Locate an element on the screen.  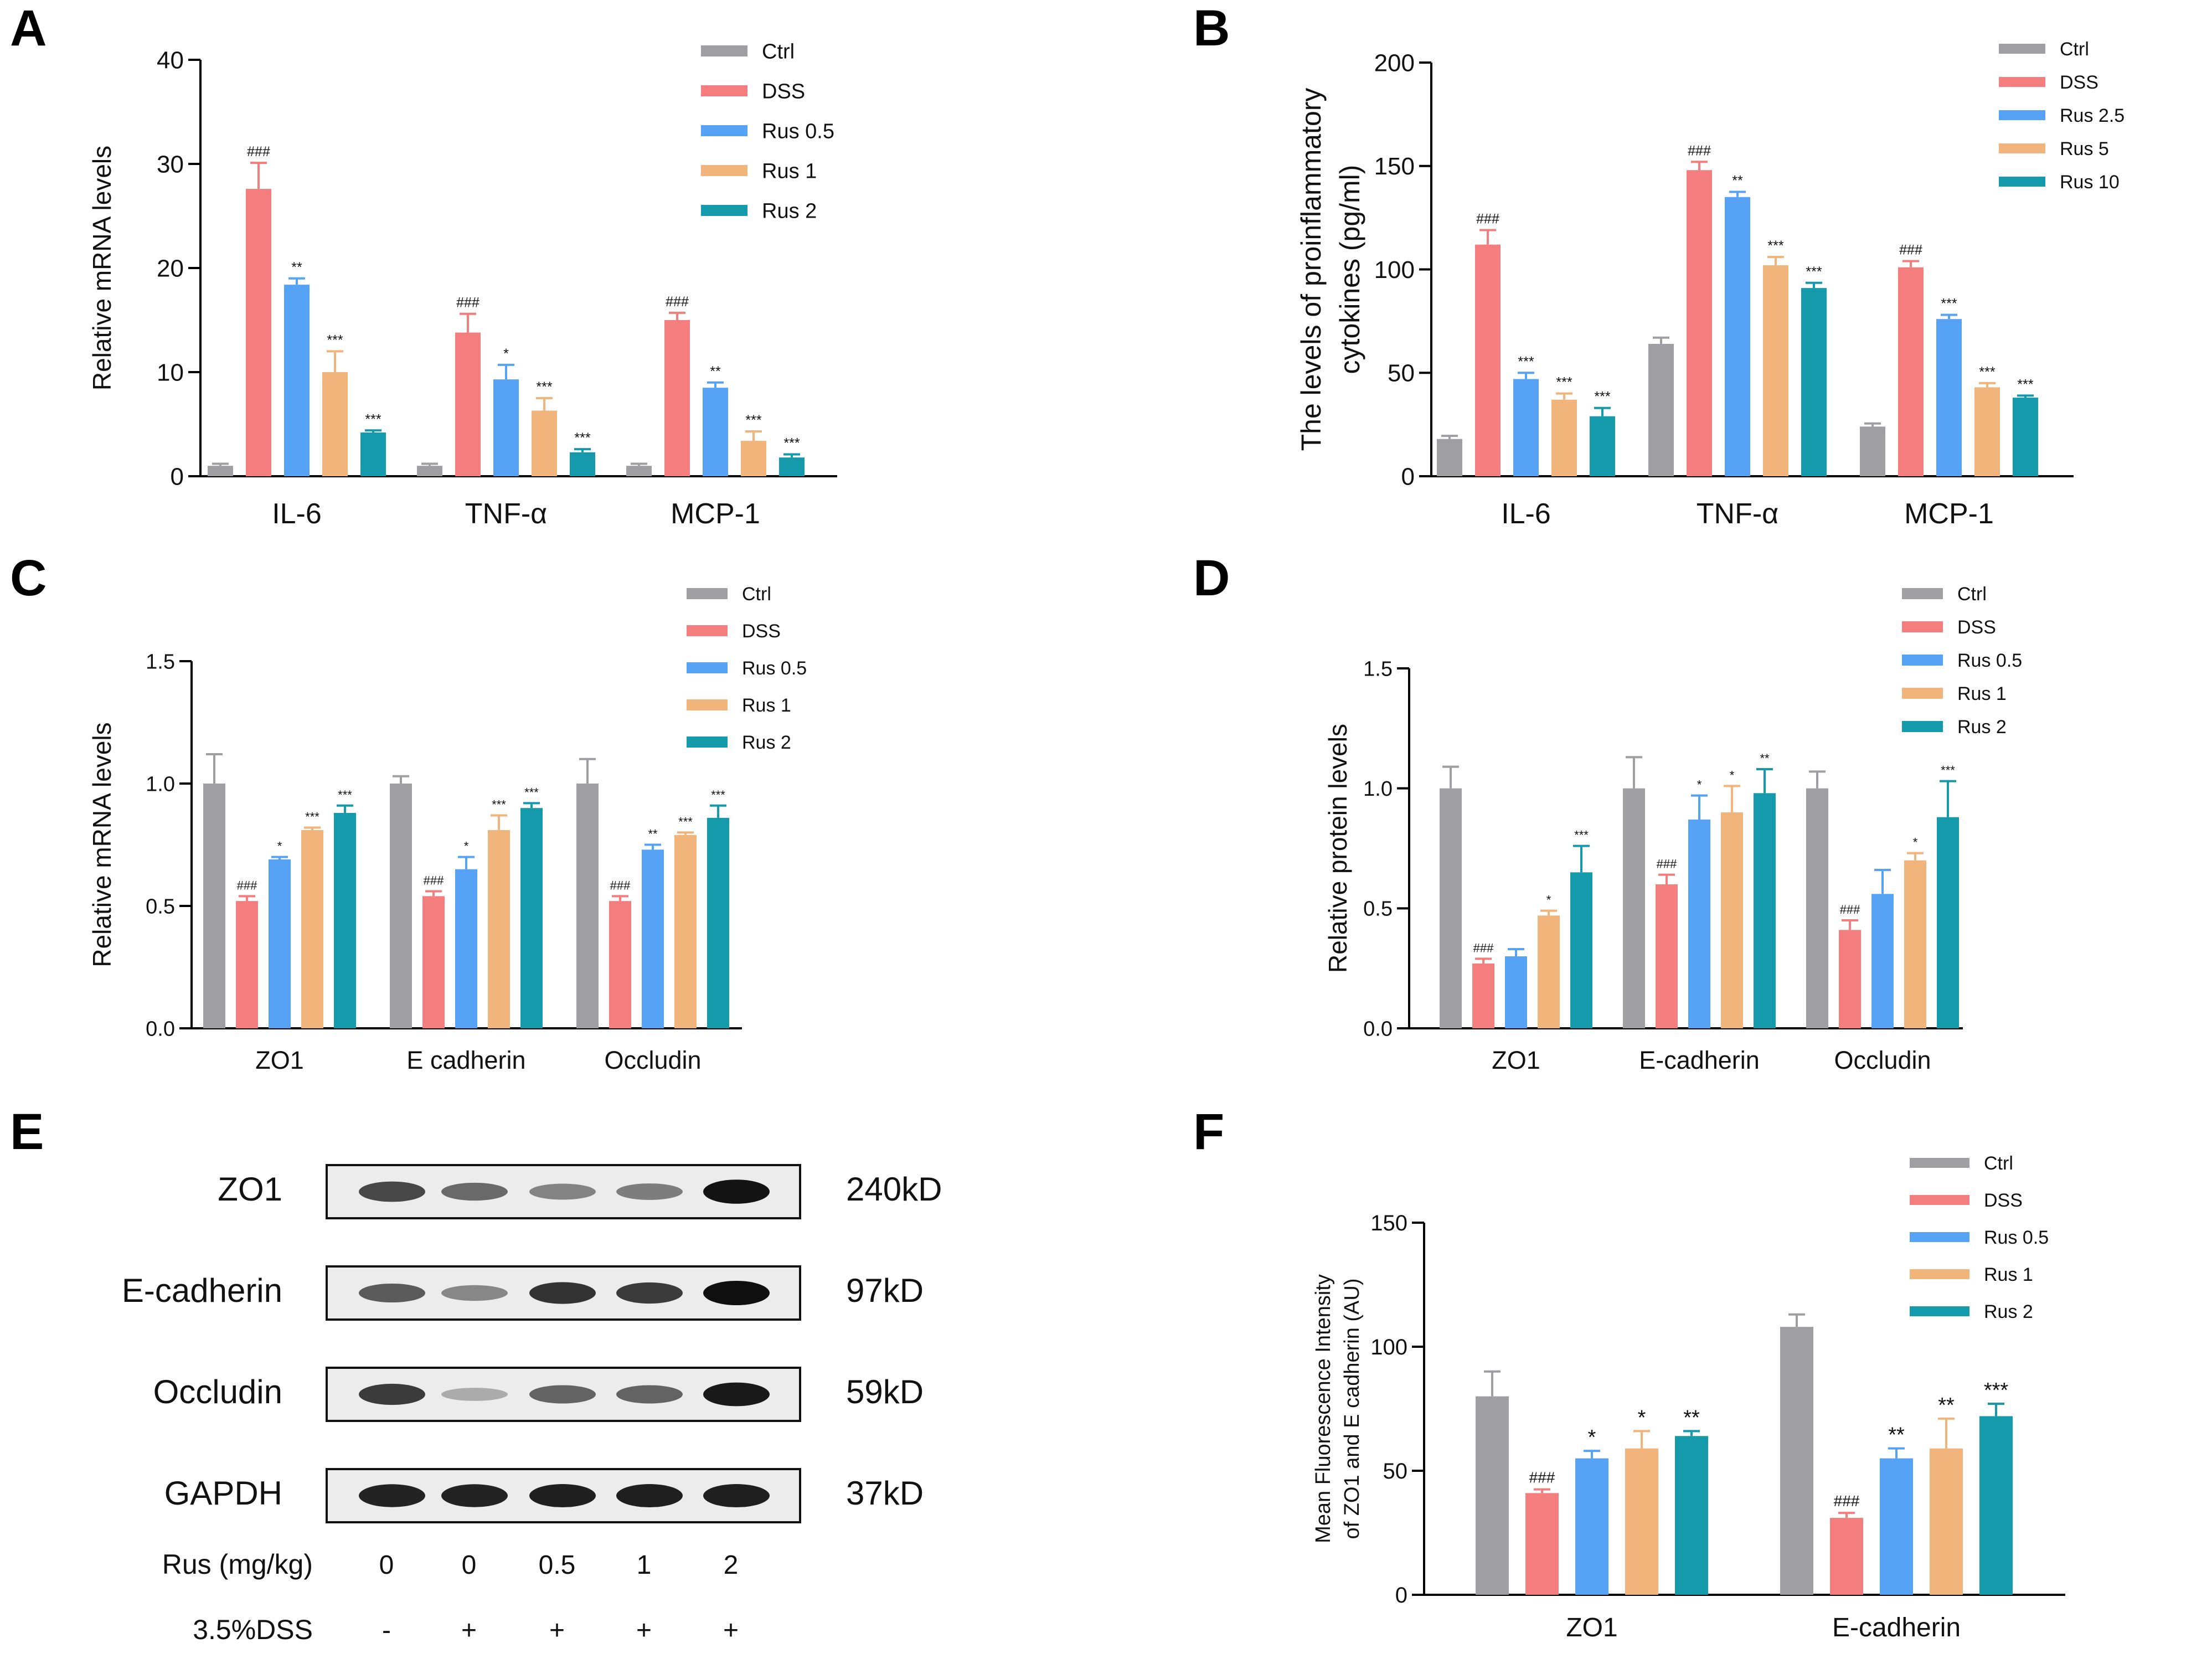
legend-label: Ctrl is located at coordinates (1998, 1163).